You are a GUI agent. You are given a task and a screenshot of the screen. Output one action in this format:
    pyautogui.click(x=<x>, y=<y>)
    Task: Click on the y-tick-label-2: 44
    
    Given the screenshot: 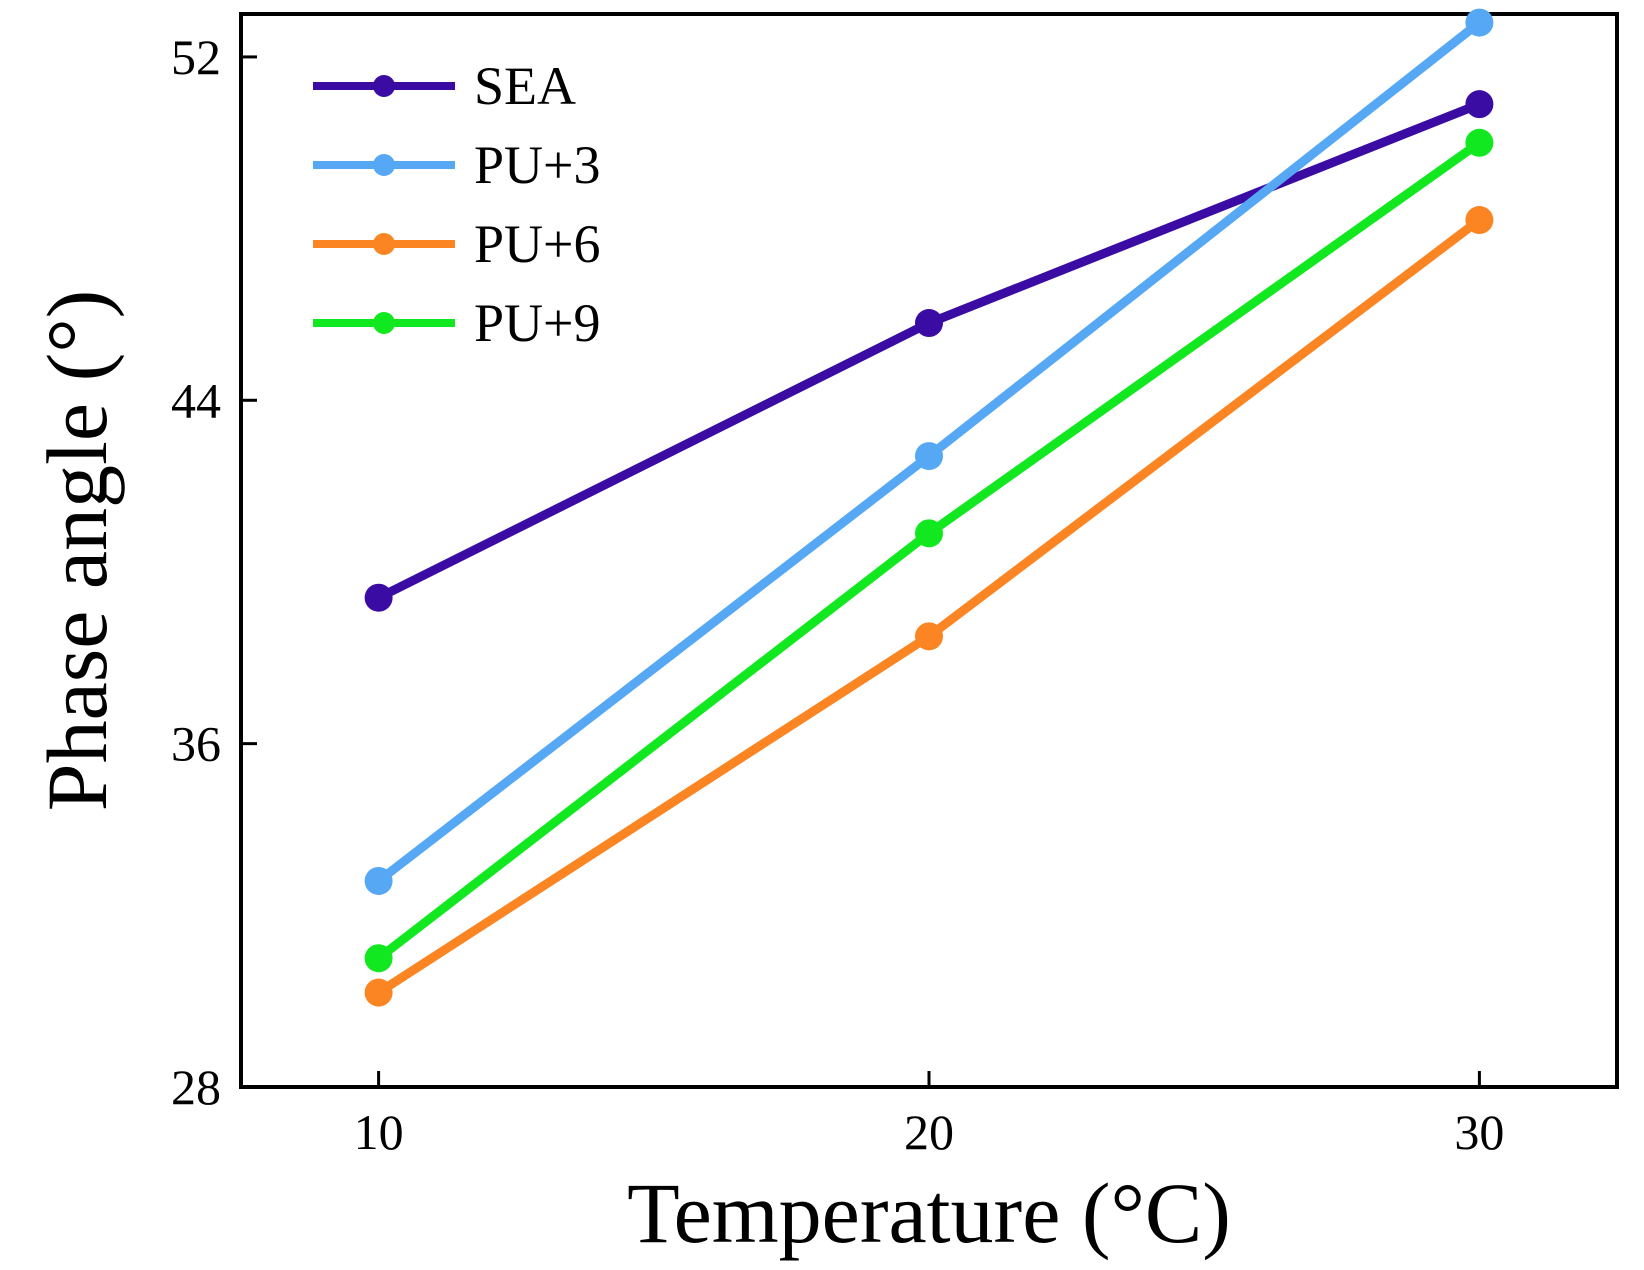 What is the action you would take?
    pyautogui.click(x=196, y=400)
    